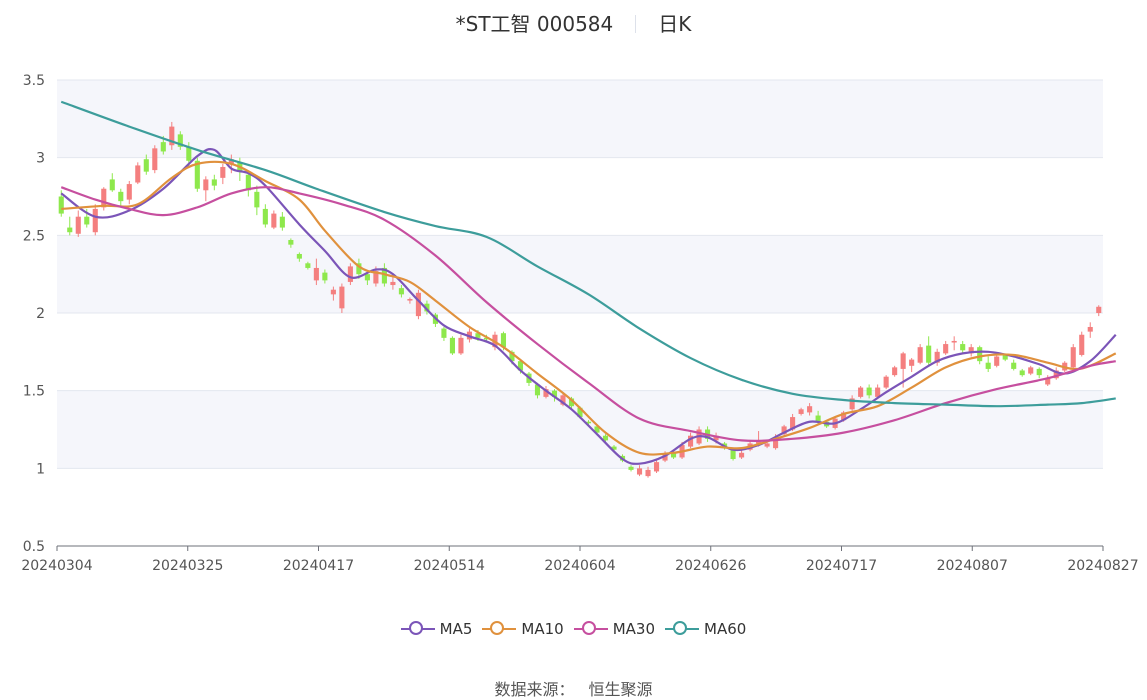  Describe the element at coordinates (579, 566) in the screenshot. I see `x-tick-label: 20240604` at that location.